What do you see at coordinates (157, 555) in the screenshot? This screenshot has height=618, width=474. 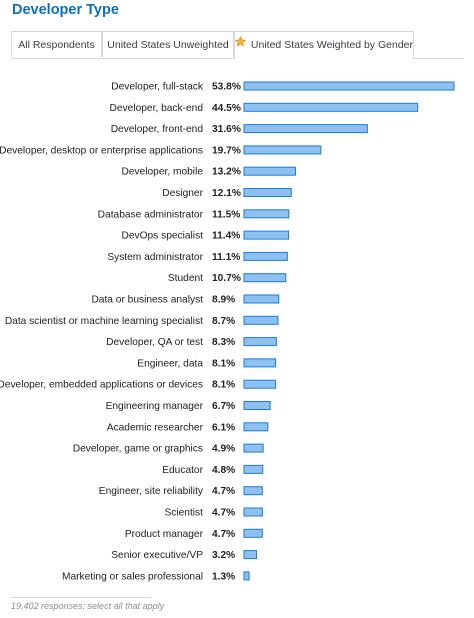 I see `category-label: Senior executive/VP` at bounding box center [157, 555].